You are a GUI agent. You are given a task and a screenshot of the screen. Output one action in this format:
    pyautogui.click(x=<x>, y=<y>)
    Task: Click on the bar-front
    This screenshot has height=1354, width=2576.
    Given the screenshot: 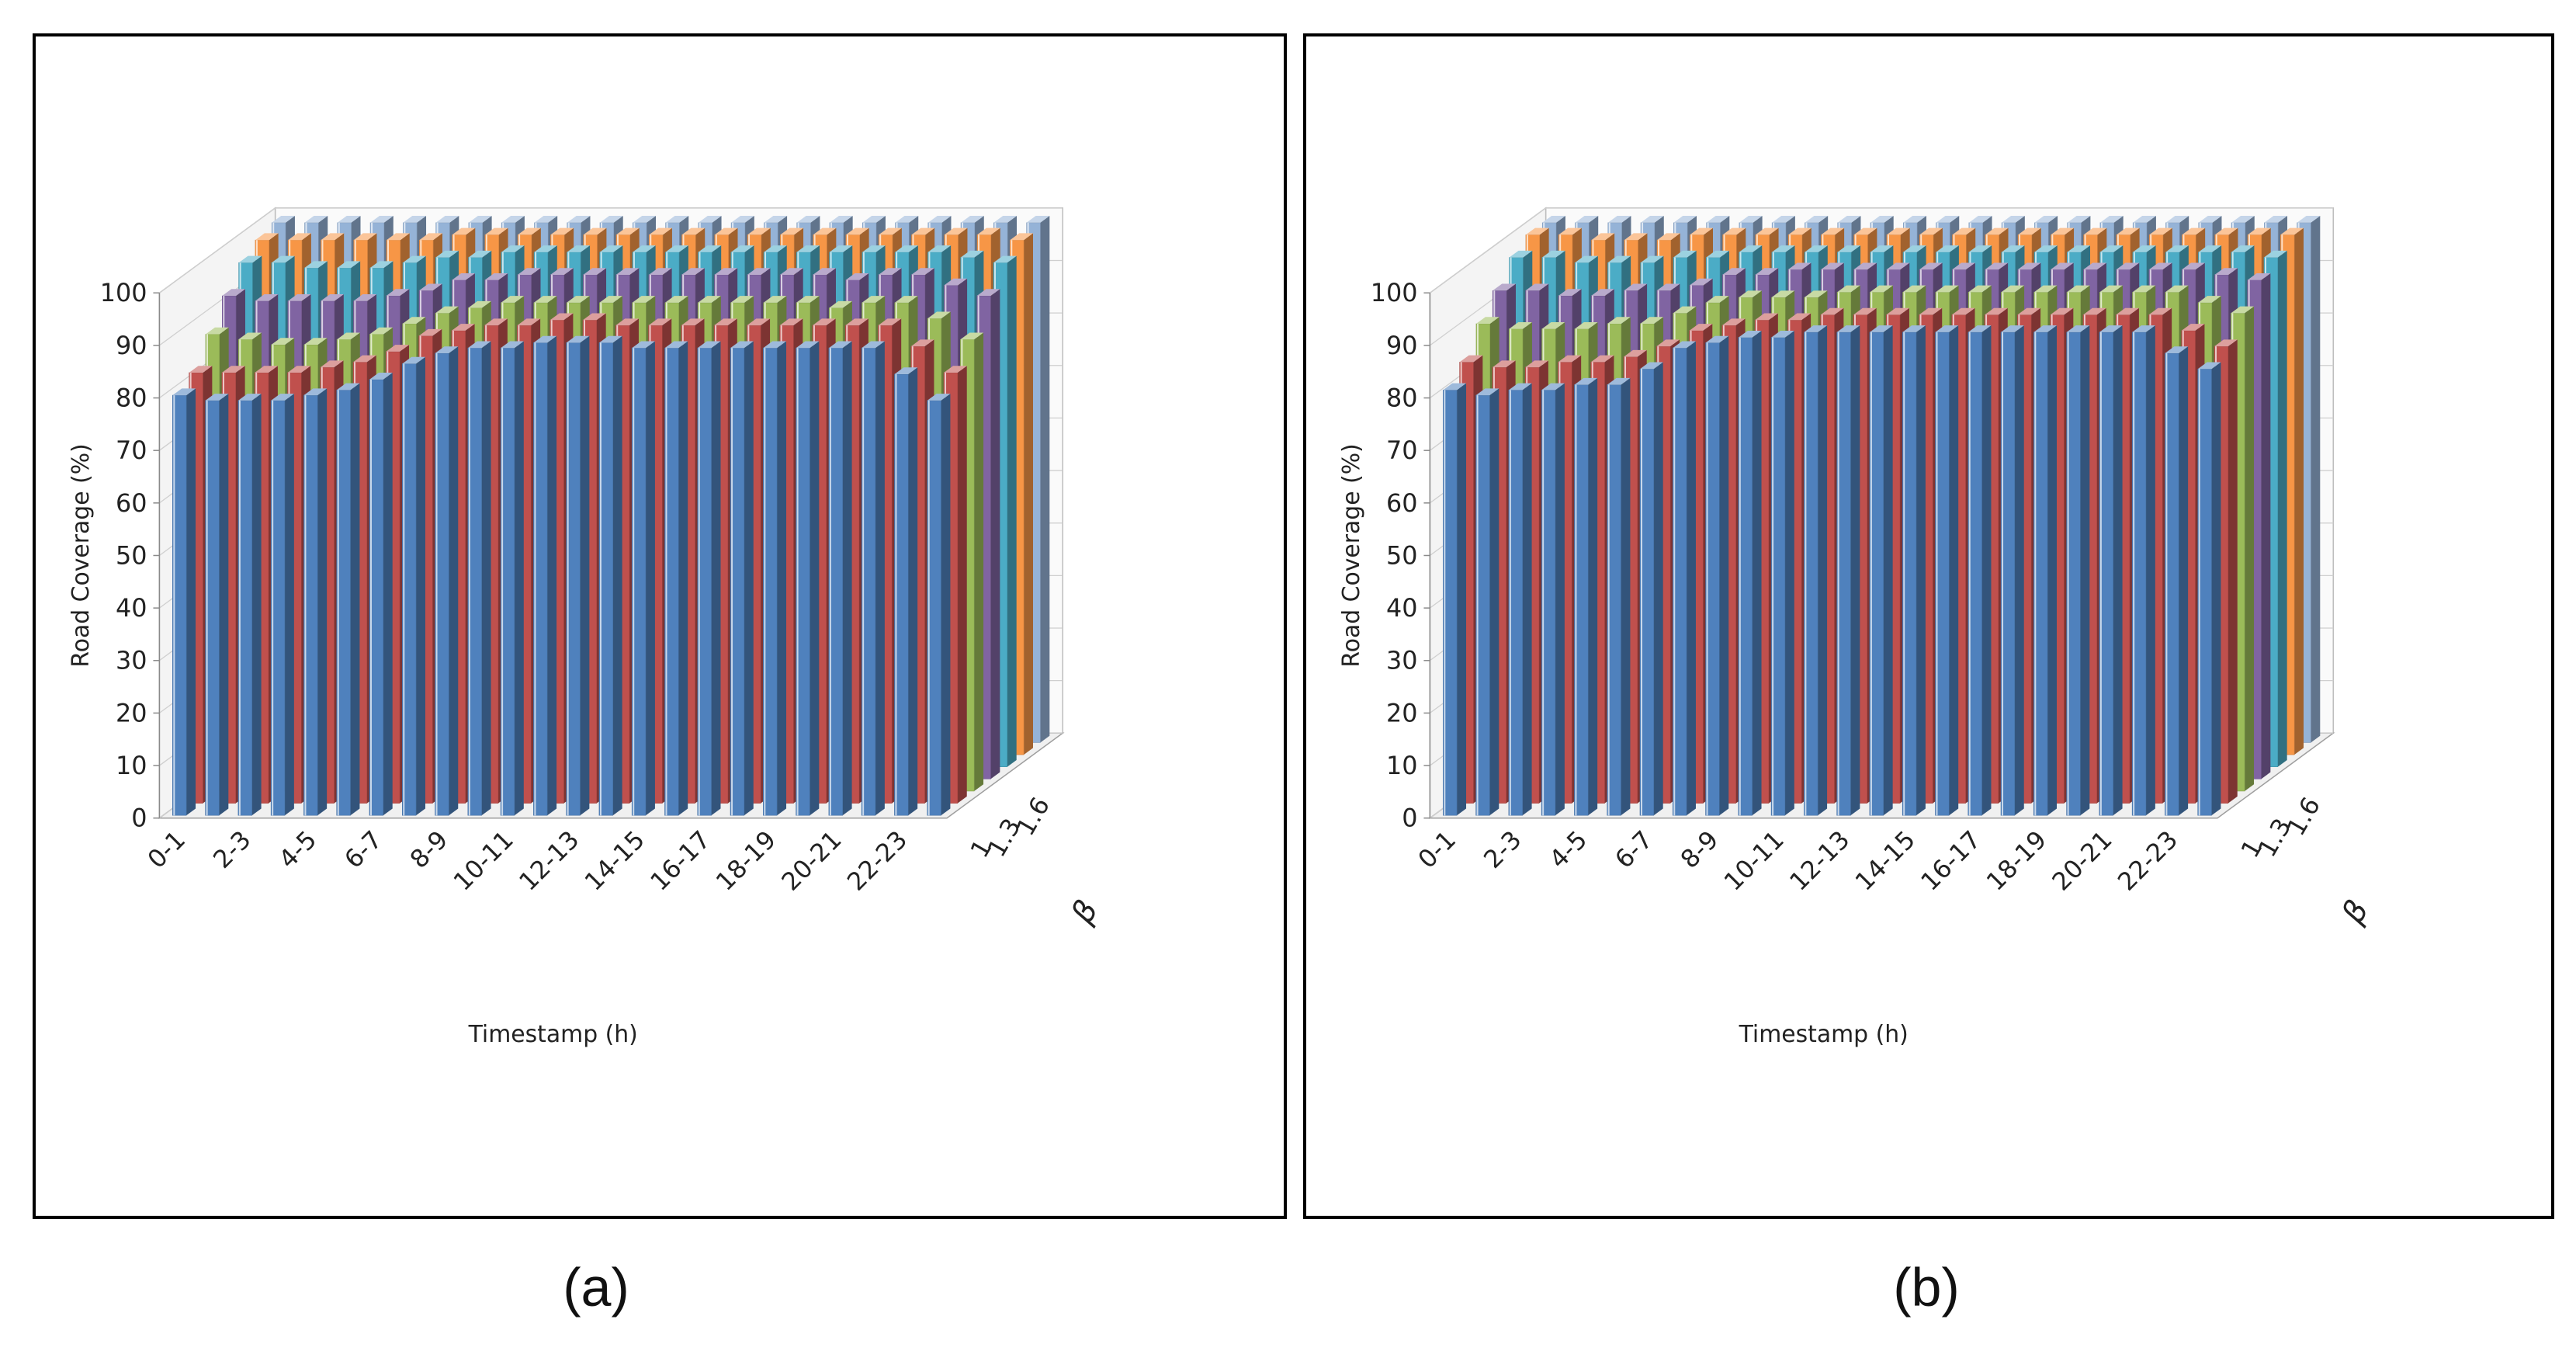 What is the action you would take?
    pyautogui.click(x=1548, y=603)
    